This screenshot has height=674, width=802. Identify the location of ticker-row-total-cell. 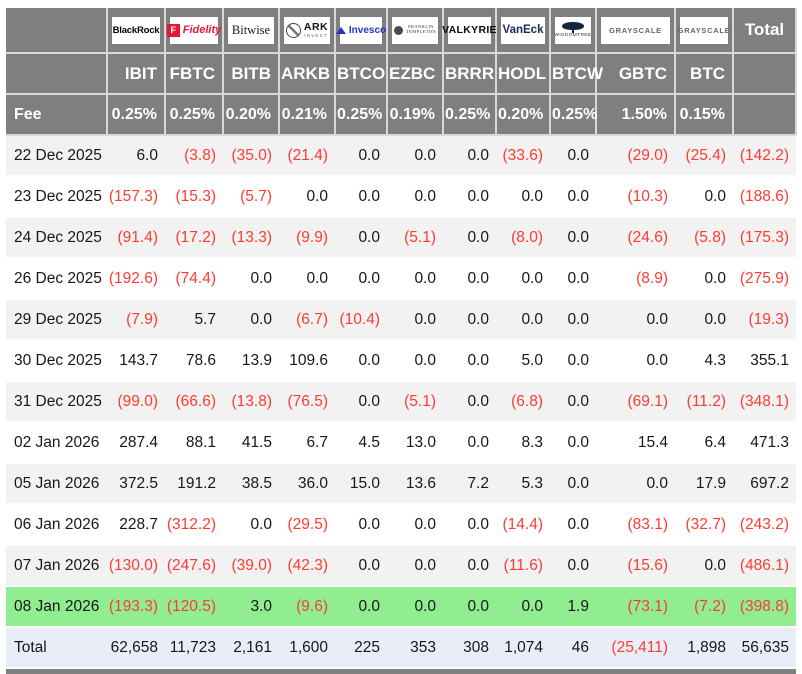
(765, 74).